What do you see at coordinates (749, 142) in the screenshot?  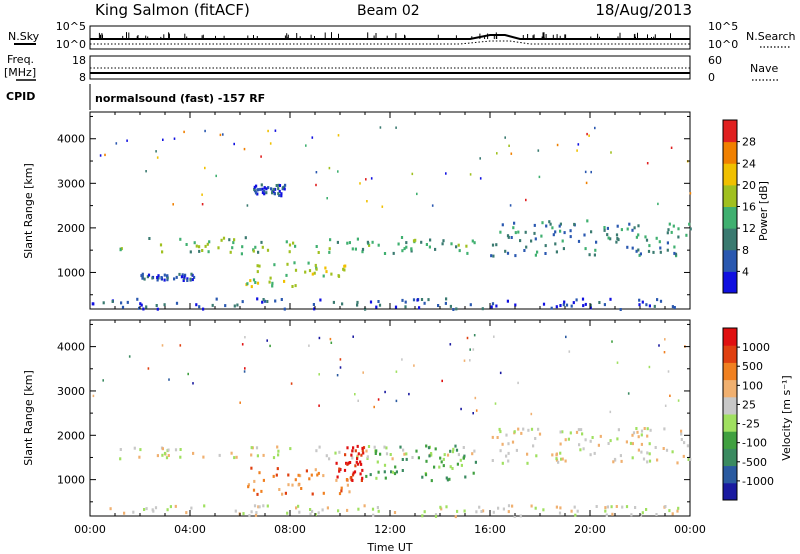 I see `colorbar-tick-label: 28` at bounding box center [749, 142].